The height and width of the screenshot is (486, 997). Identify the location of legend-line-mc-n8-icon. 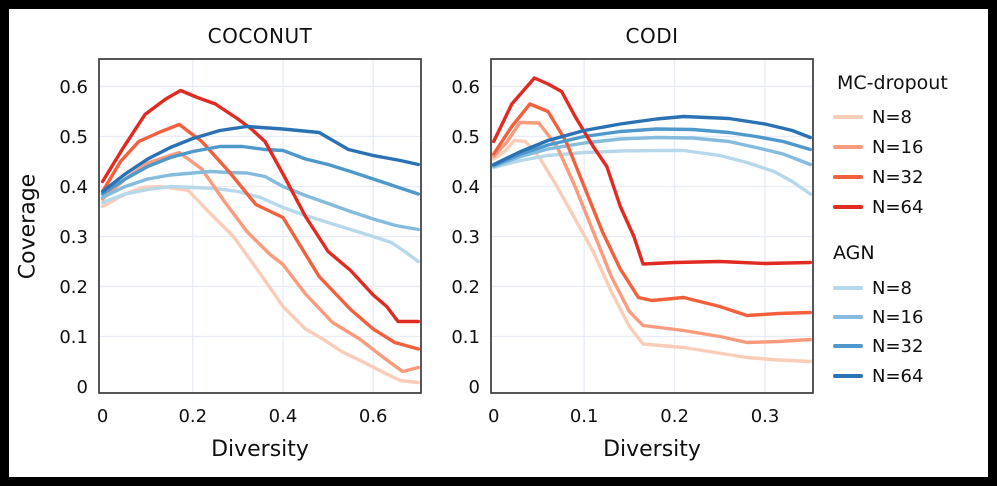
(848, 117).